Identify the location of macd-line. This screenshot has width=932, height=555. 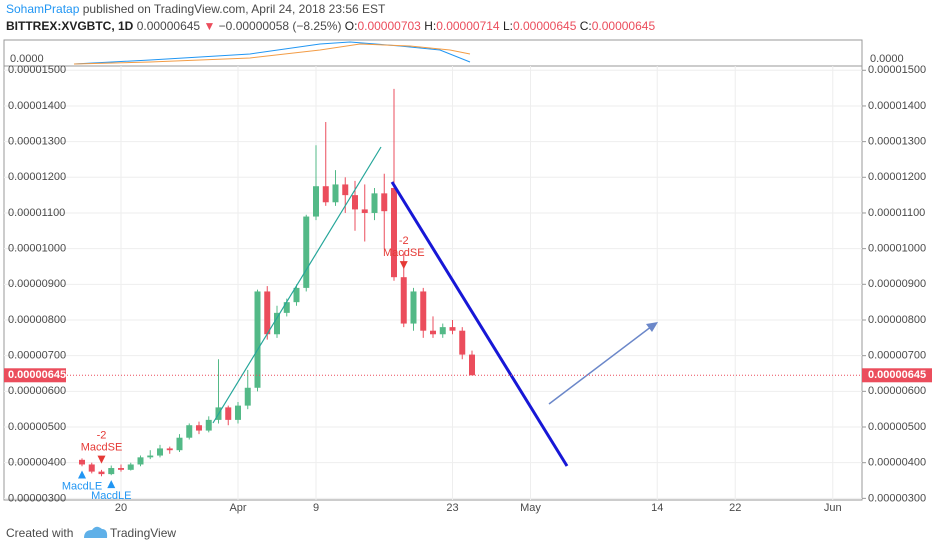
(272, 53).